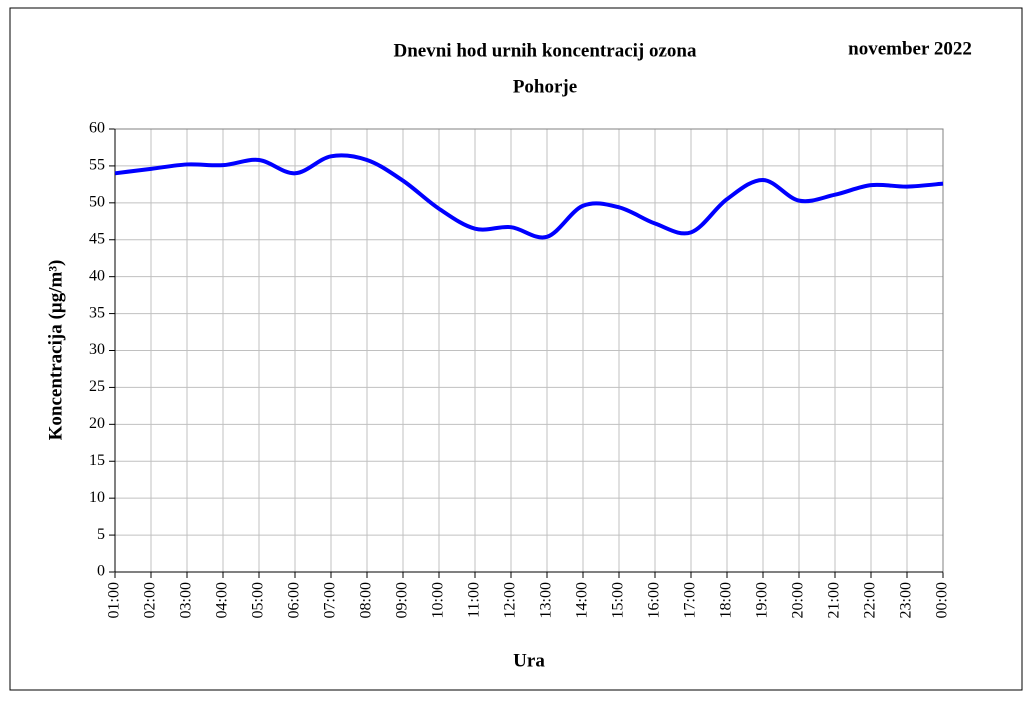 This screenshot has height=705, width=1032. I want to click on x-tick-label: 04:00, so click(222, 600).